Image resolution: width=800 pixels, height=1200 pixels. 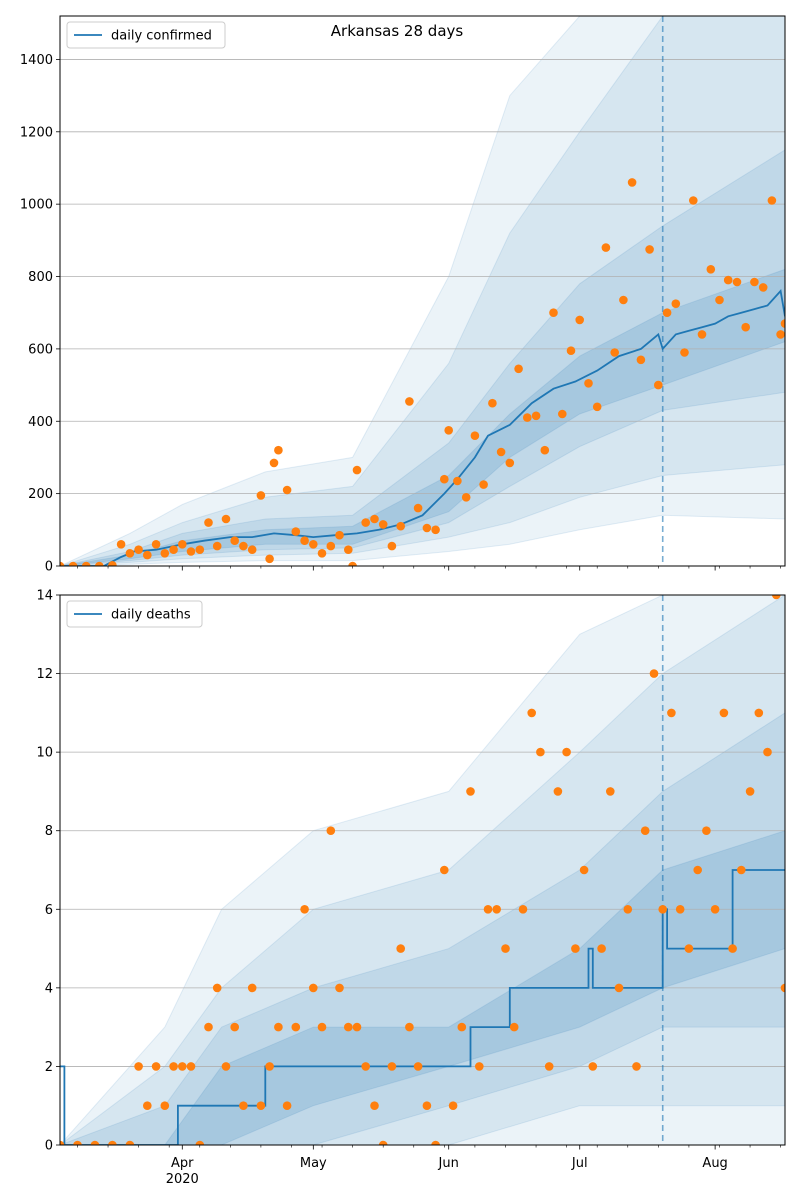 I want to click on legend-box, so click(x=146, y=35).